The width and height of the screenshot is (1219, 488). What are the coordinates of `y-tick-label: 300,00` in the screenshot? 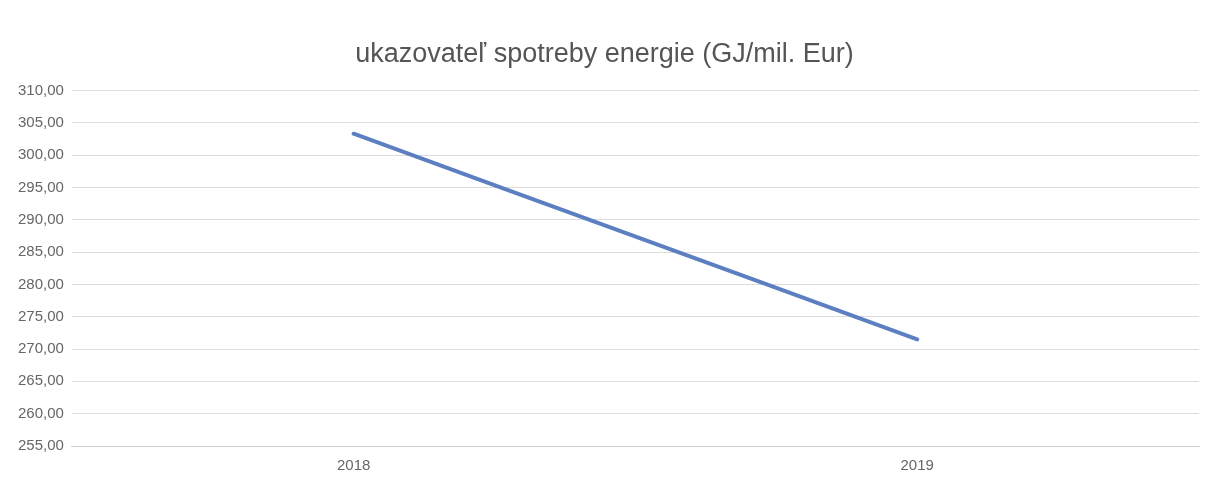 It's located at (40, 154).